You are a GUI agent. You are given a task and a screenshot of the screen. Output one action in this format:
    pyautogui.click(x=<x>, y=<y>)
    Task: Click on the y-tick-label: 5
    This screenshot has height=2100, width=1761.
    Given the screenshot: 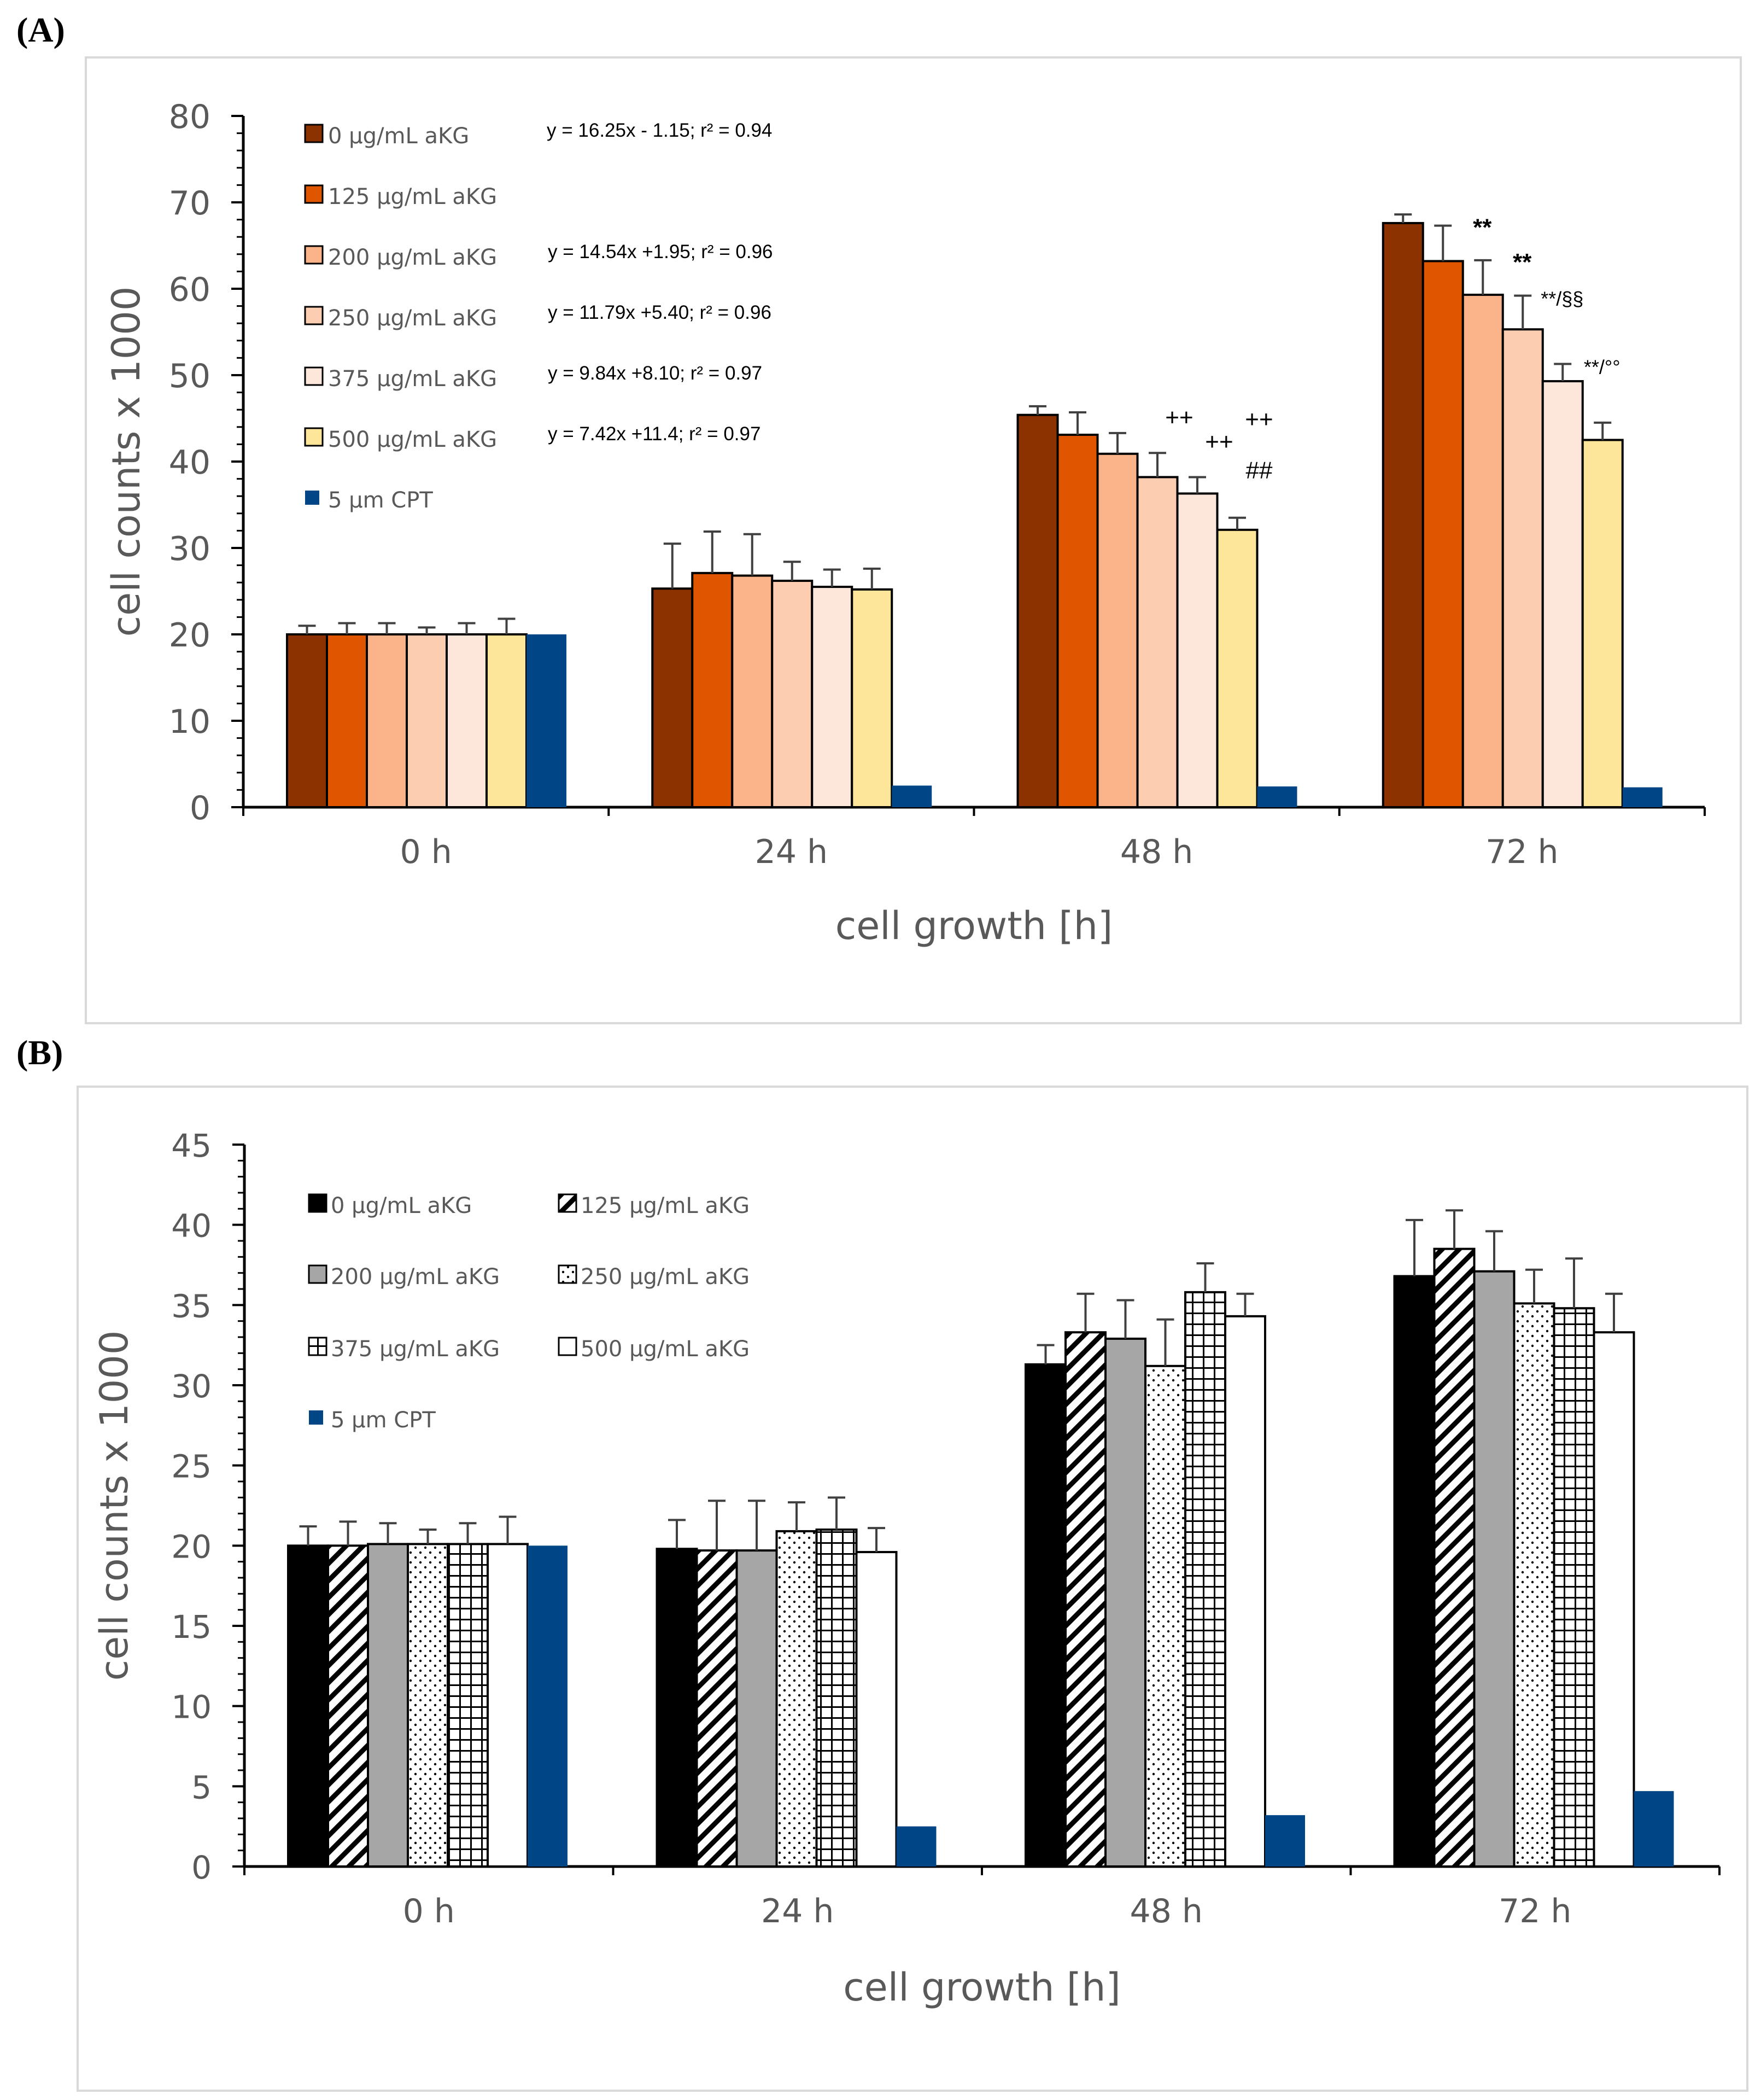 What is the action you would take?
    pyautogui.click(x=201, y=1787)
    